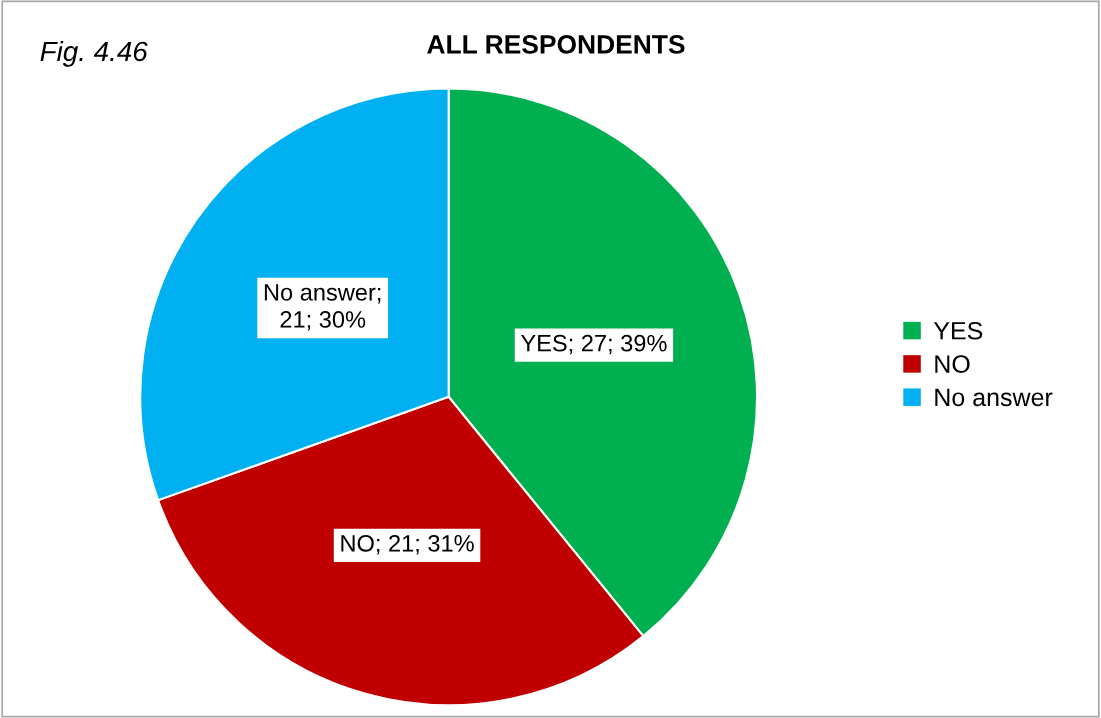 The width and height of the screenshot is (1101, 718). Describe the element at coordinates (556, 44) in the screenshot. I see `chart-title: ALL RESPONDENTS` at that location.